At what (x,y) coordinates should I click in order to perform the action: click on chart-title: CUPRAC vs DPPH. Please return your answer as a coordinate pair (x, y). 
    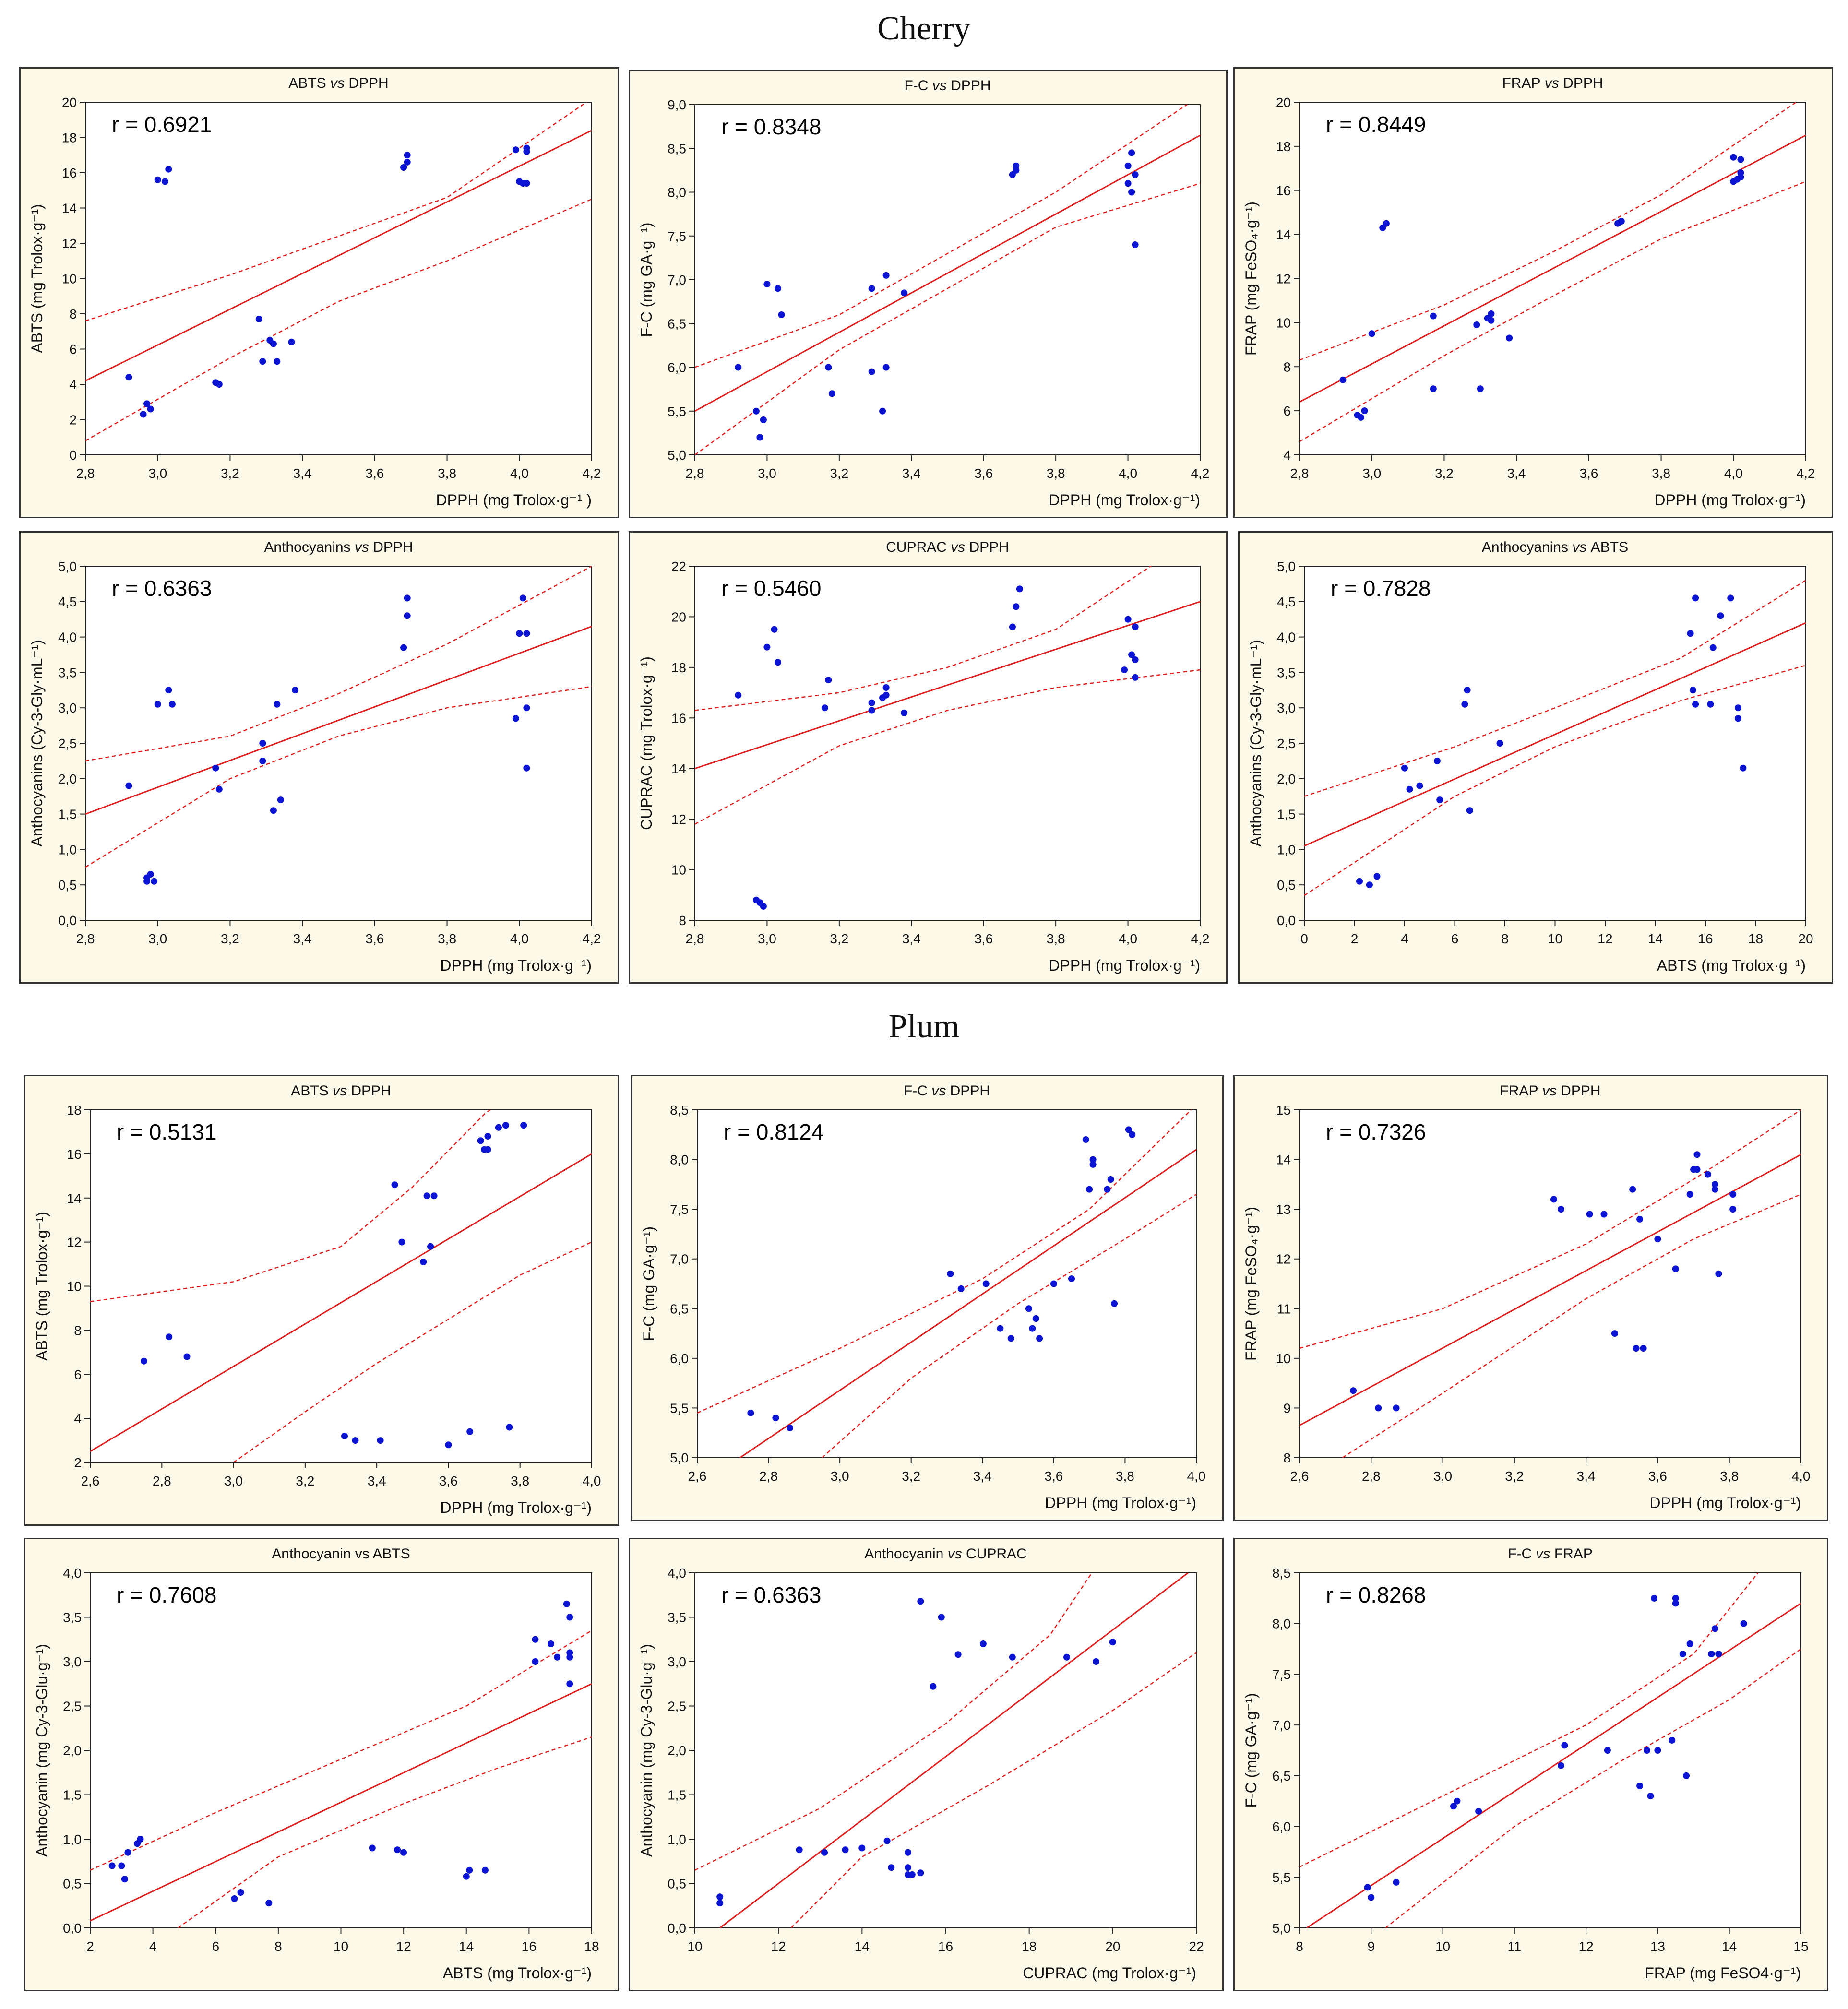
    Looking at the image, I should click on (947, 547).